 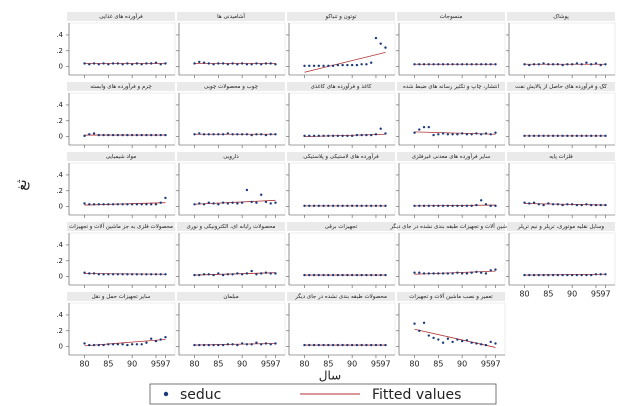 What do you see at coordinates (108, 364) in the screenshot?
I see `x-tick-label: 85` at bounding box center [108, 364].